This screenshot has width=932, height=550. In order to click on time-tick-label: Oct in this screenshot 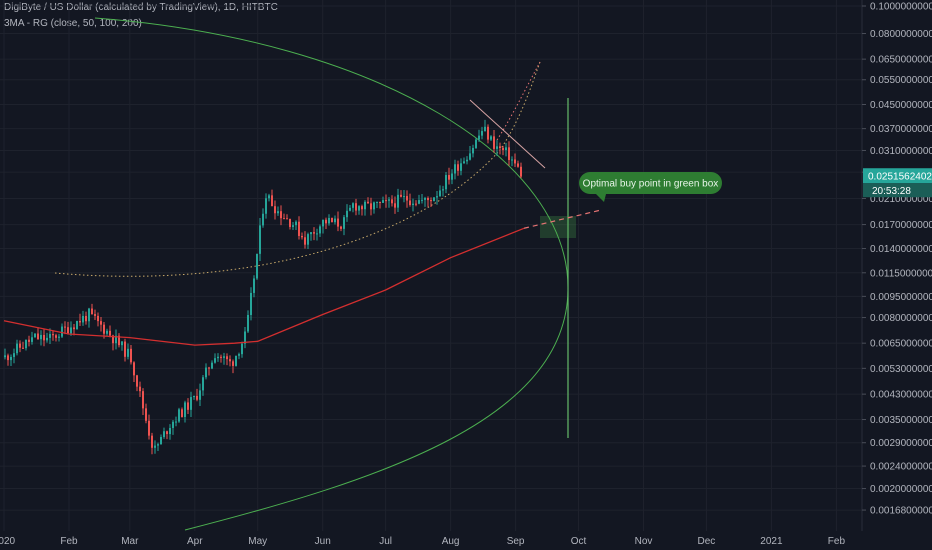, I will do `click(579, 541)`.